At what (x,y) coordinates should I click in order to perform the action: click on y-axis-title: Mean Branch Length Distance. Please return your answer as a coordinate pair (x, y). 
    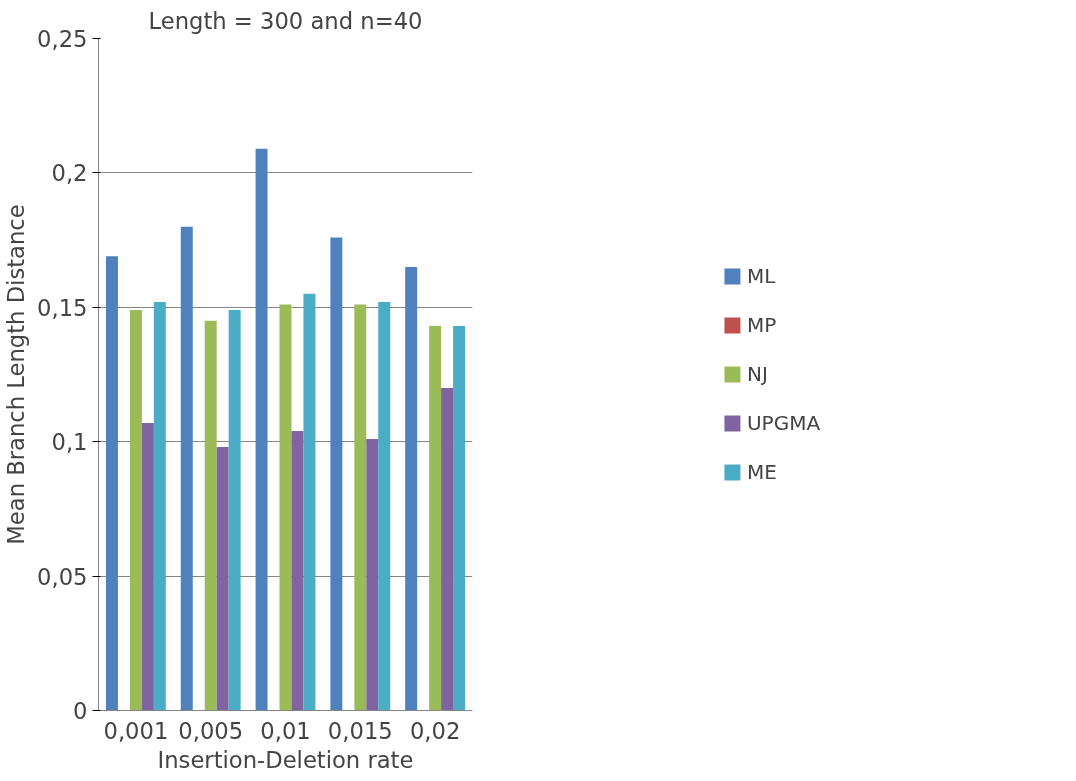
    Looking at the image, I should click on (16, 374).